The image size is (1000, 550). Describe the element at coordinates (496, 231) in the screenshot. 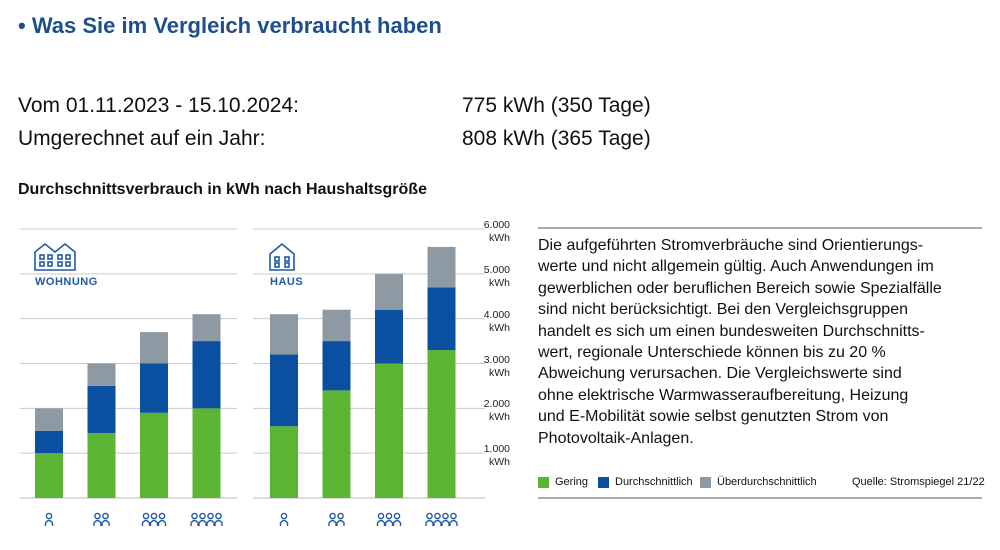

I see `y-tick-label: 6.000 kWh` at that location.